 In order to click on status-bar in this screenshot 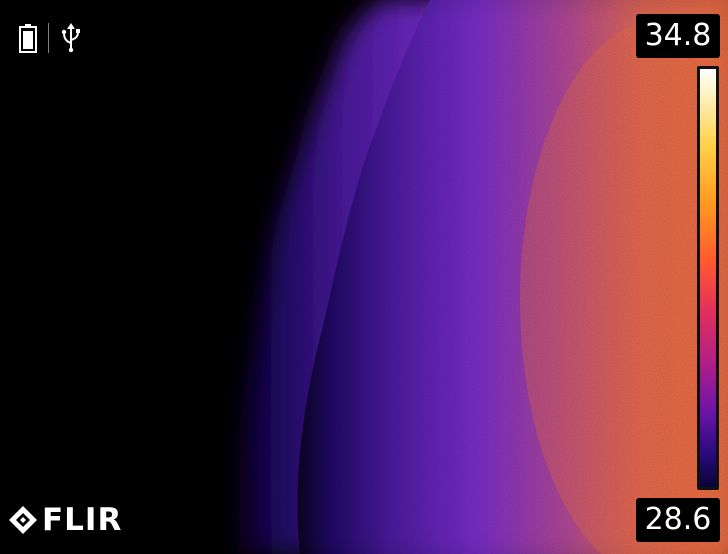, I will do `click(50, 38)`.